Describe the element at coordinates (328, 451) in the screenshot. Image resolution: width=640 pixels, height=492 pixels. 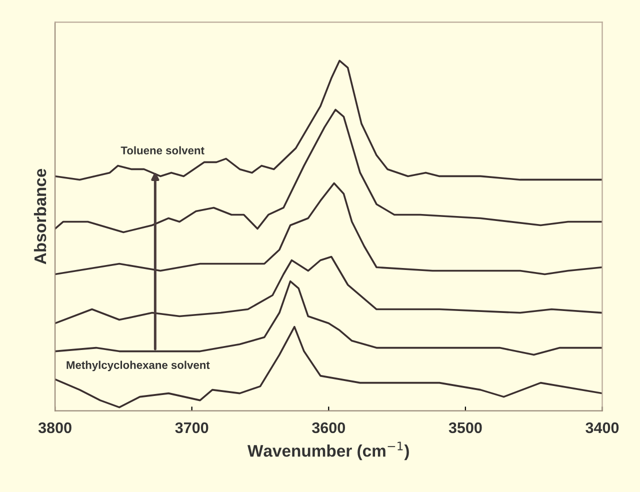
I see `x-axis-title: Wavenumber (cm$^{−1}$)` at that location.